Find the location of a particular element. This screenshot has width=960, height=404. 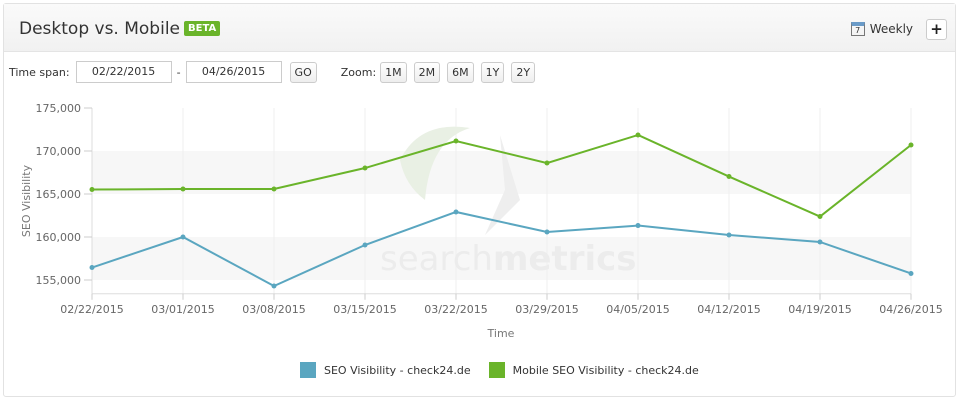

zoom-label: Zoom: is located at coordinates (358, 72).